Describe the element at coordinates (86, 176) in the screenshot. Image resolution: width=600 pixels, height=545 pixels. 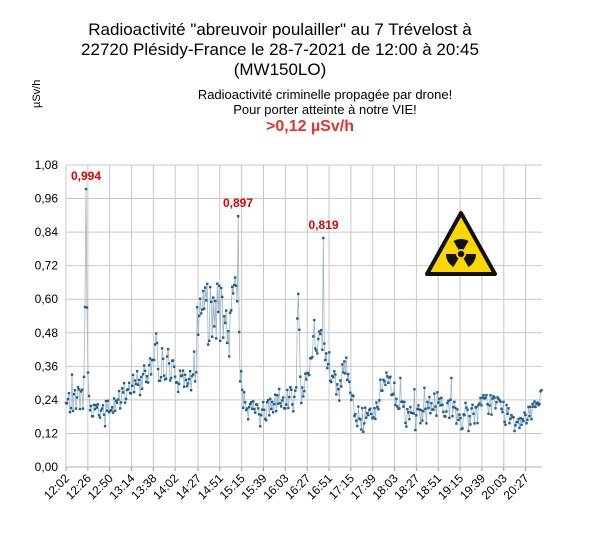
I see `peak-label: 0,994` at that location.